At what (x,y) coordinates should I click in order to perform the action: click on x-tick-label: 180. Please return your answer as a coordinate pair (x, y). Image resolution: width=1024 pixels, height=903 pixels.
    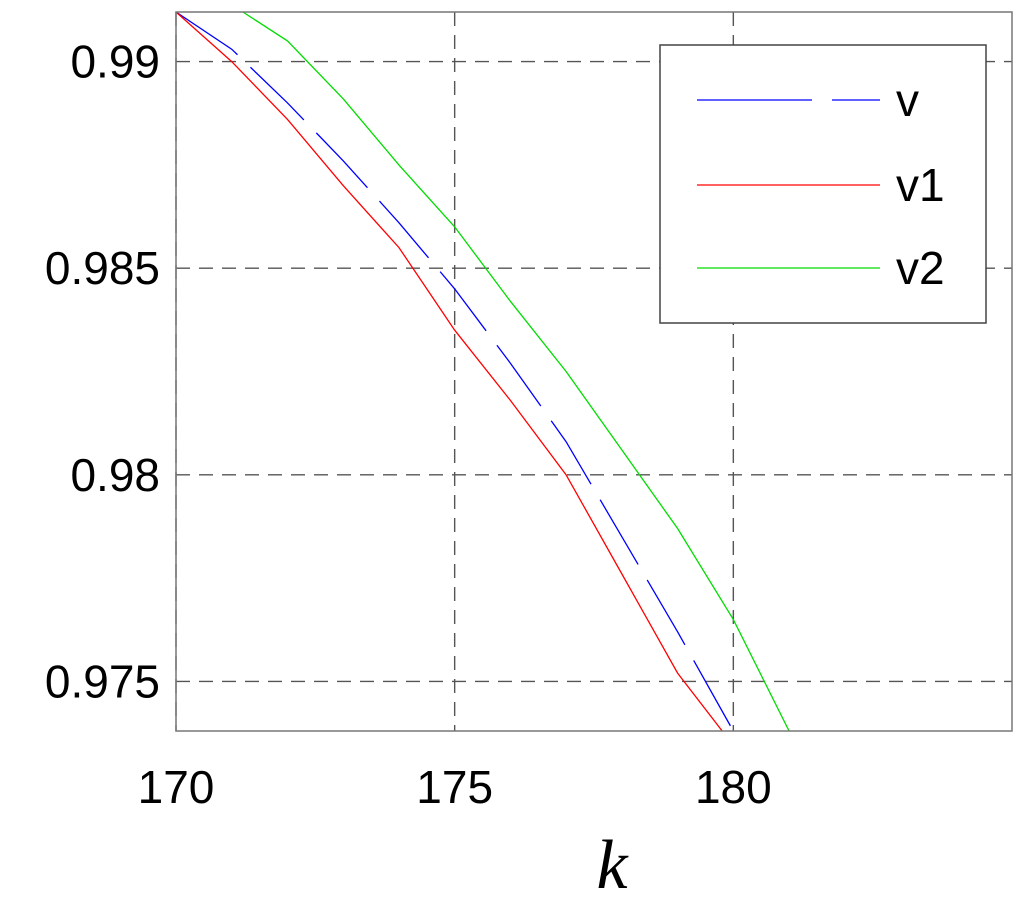
    Looking at the image, I should click on (733, 787).